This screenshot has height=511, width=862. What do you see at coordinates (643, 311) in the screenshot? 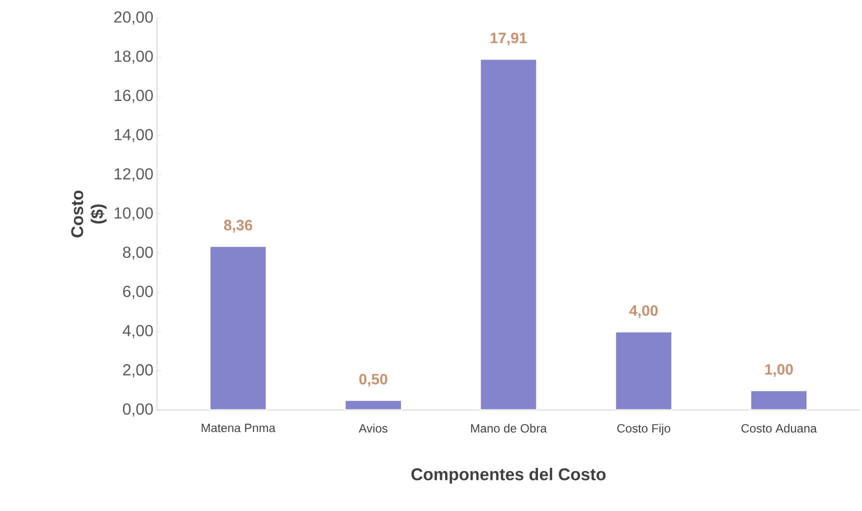
I see `data-label: 4,00` at bounding box center [643, 311].